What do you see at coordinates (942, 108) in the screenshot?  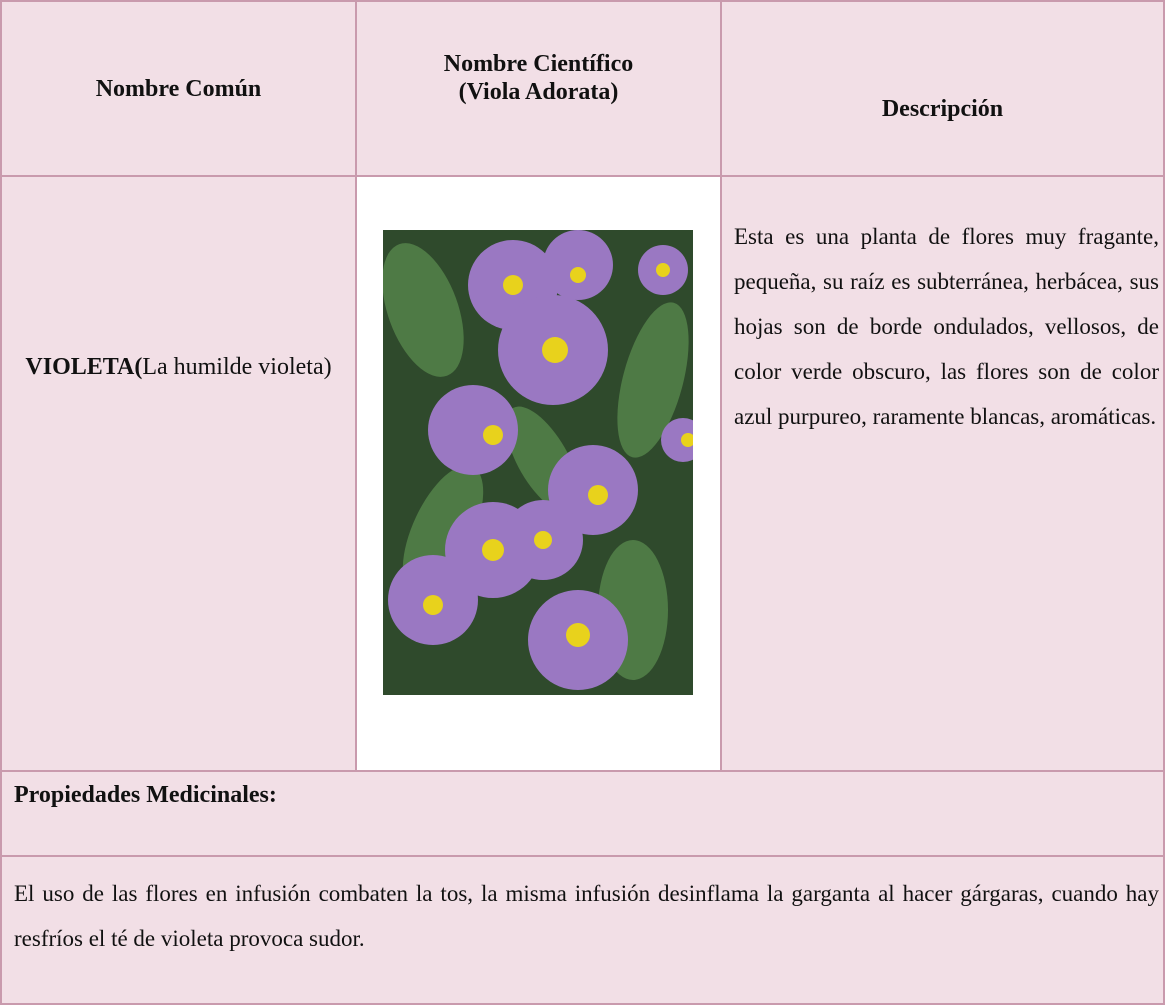 I see `header-text: Descripción` at bounding box center [942, 108].